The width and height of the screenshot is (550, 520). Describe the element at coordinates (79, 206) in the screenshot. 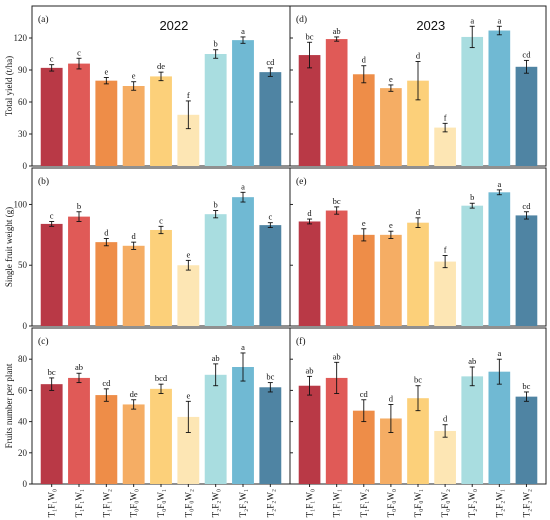

I see `significance-letter: b` at that location.